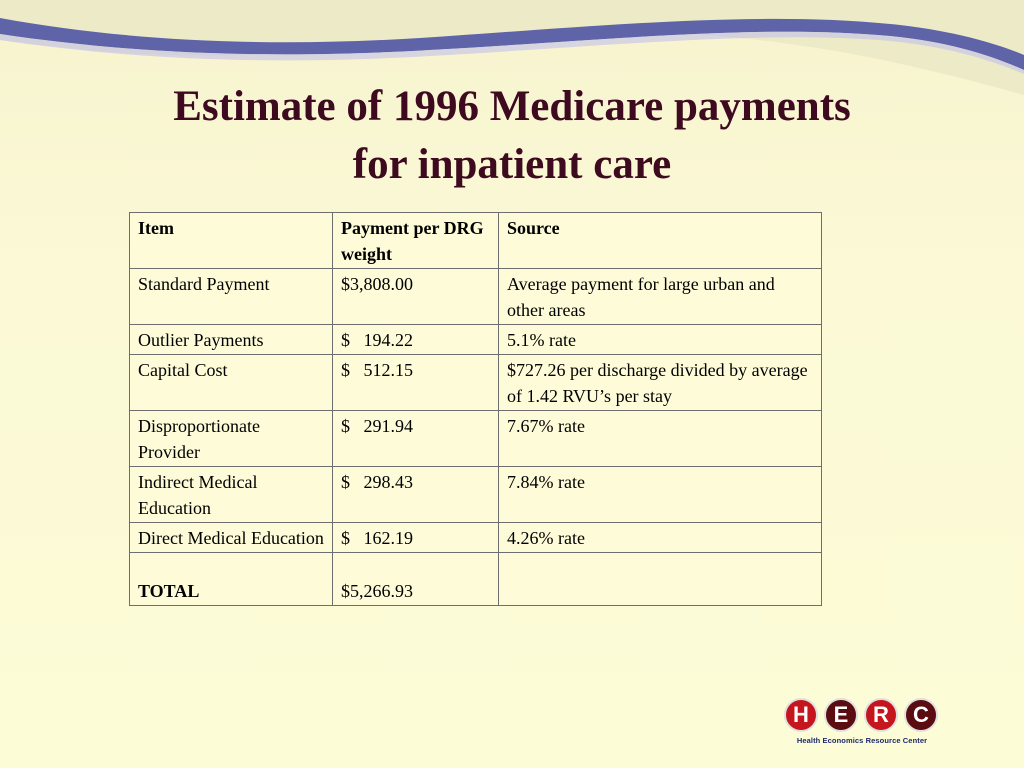 This screenshot has width=1024, height=768. What do you see at coordinates (921, 715) in the screenshot?
I see `logo-letter-c: C` at bounding box center [921, 715].